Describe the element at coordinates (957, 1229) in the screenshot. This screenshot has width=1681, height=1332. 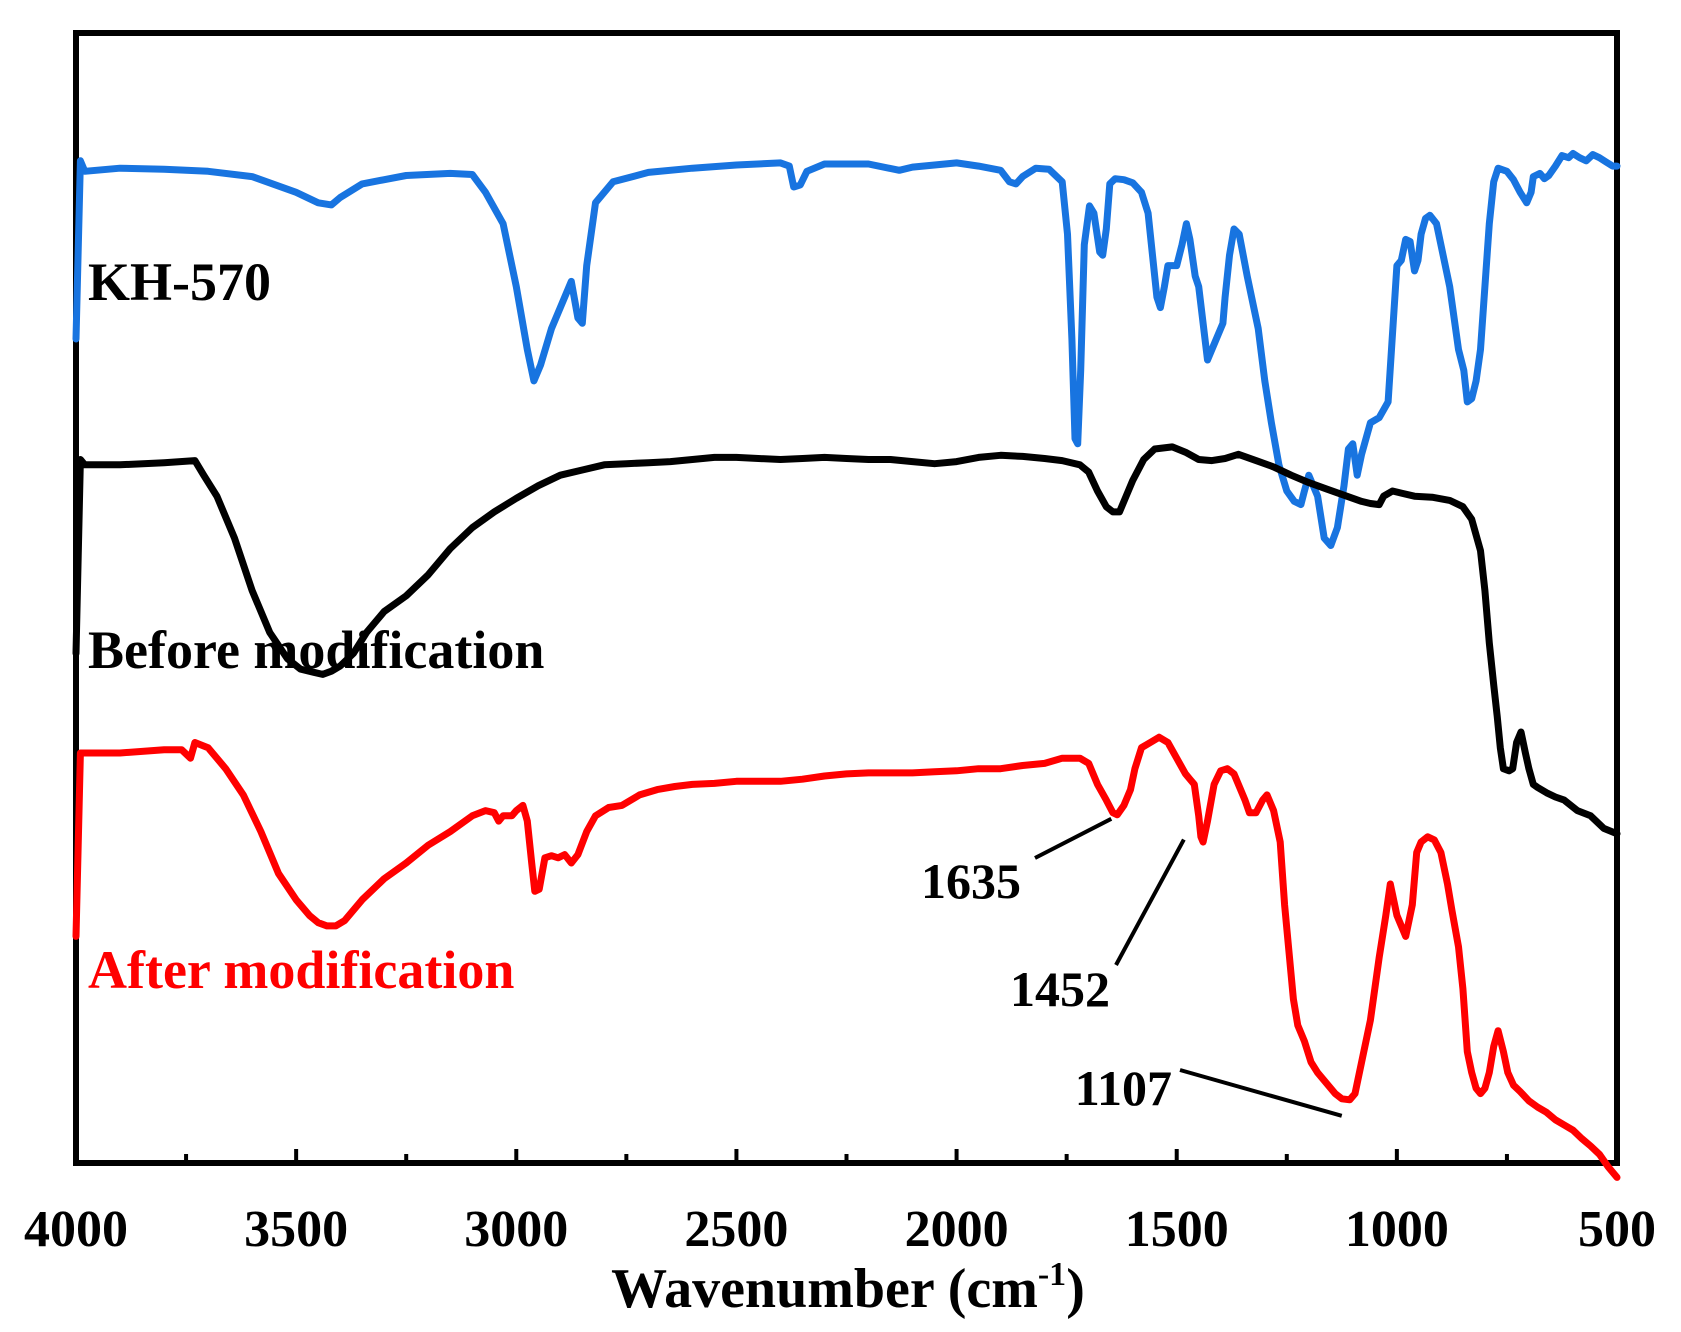
I see `x-tick-label-2000: 2000` at that location.